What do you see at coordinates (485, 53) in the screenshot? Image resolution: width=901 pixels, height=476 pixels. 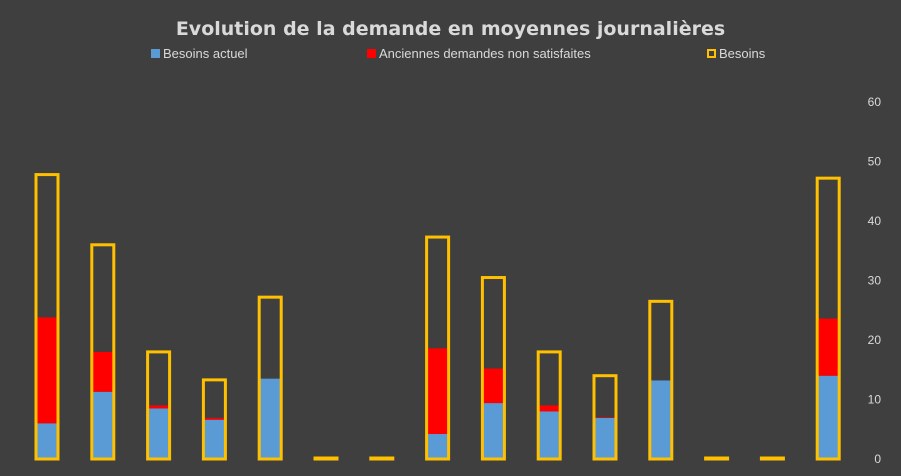 I see `legend-label-anciennes-demandes: Anciennes demandes non satisfaites` at bounding box center [485, 53].